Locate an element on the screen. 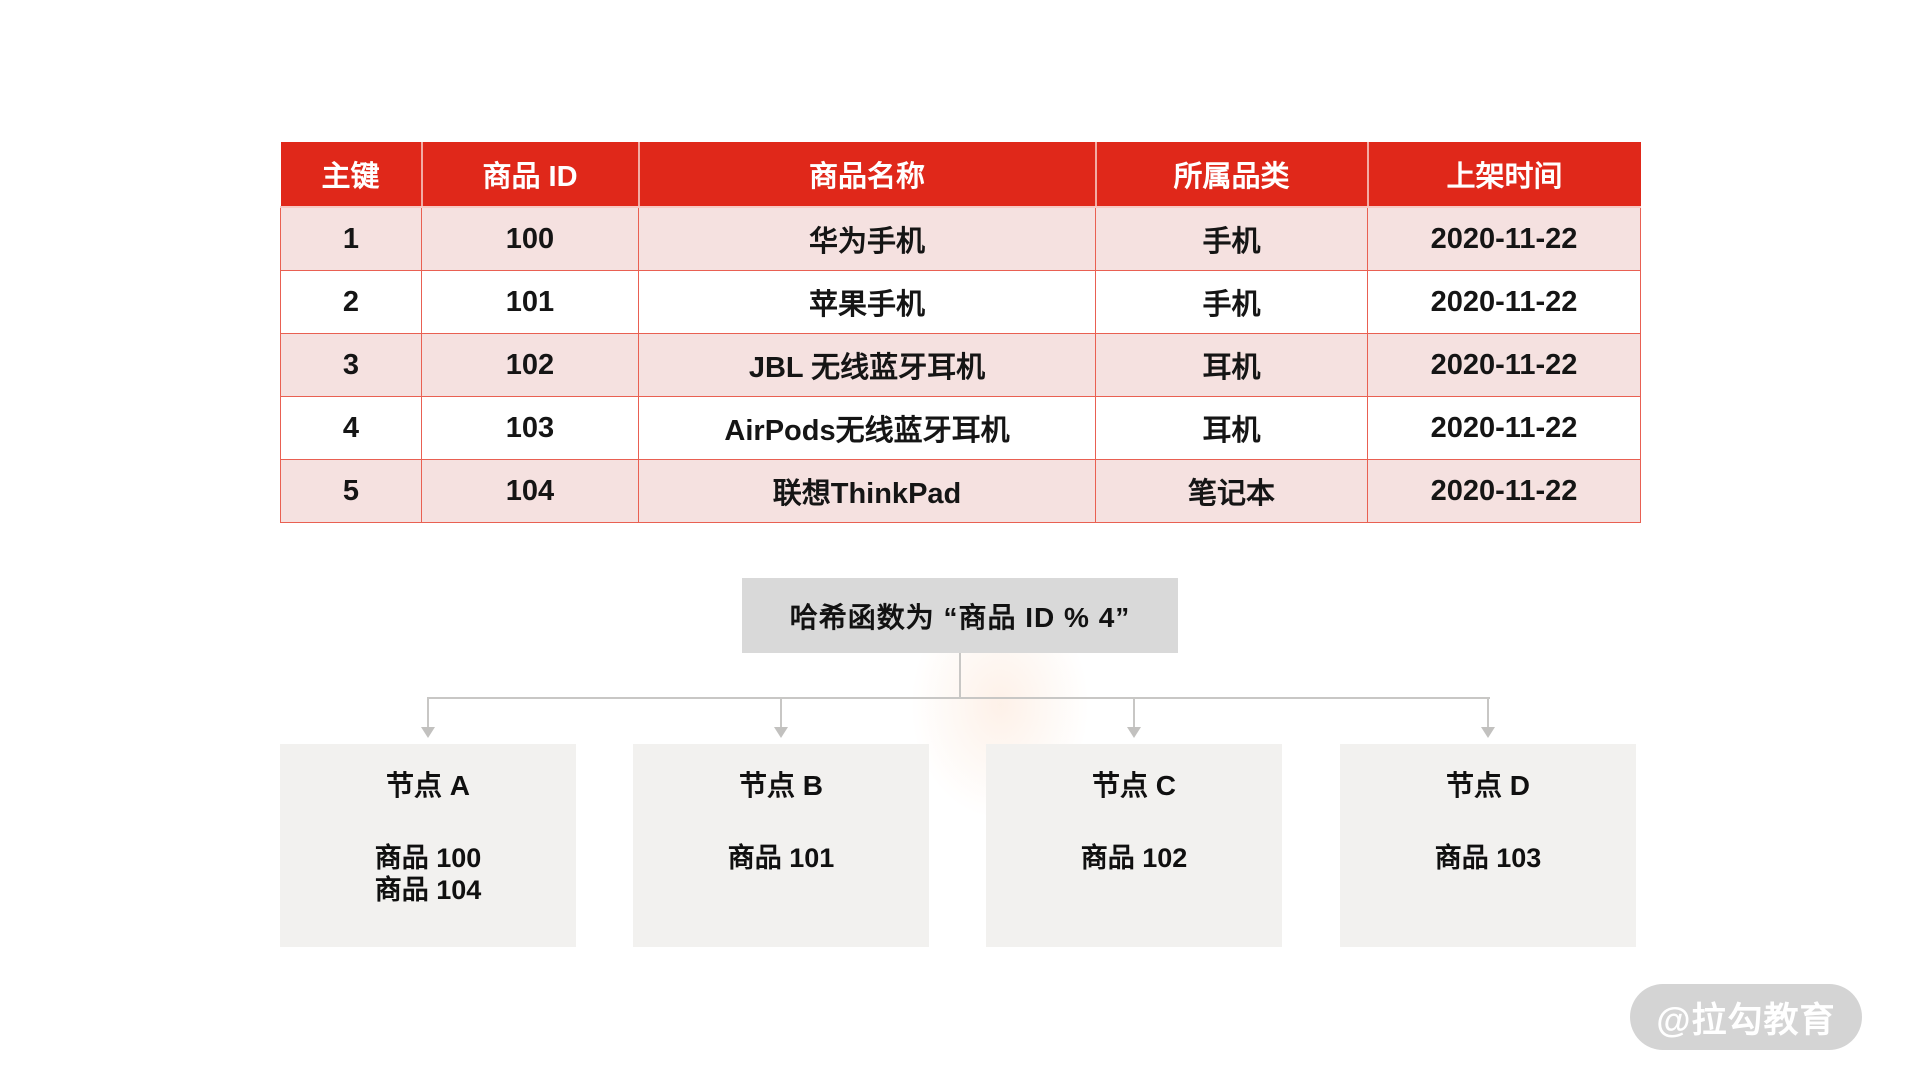 The width and height of the screenshot is (1920, 1079). table-cell: 101 is located at coordinates (530, 302).